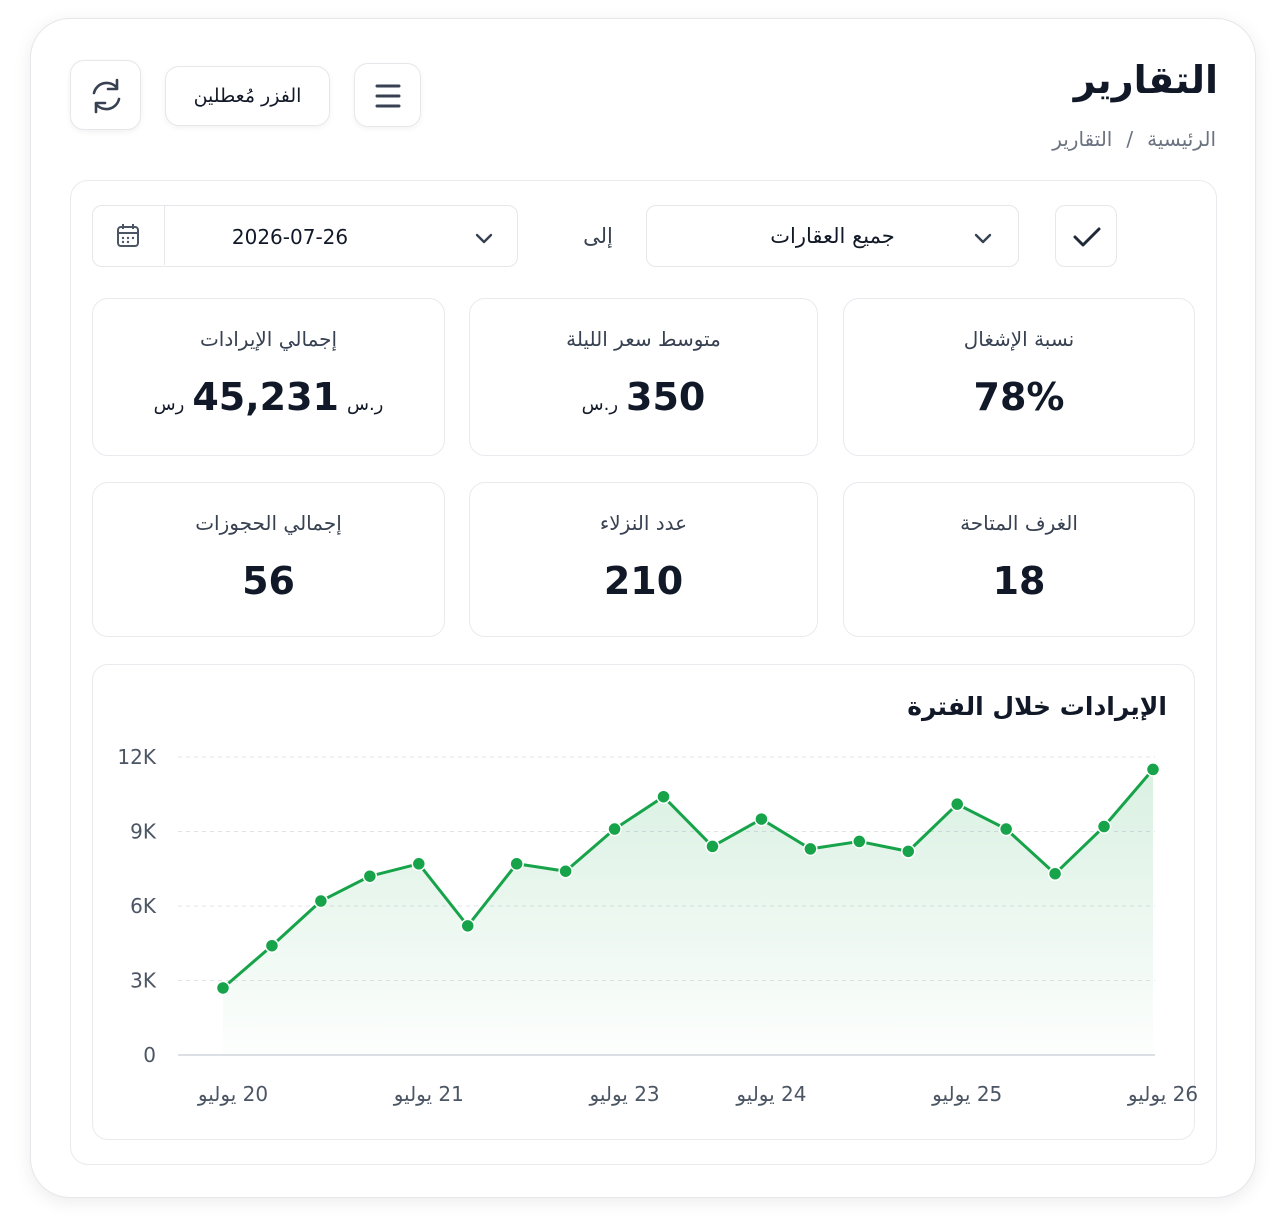 The image size is (1284, 1225). Describe the element at coordinates (143, 906) in the screenshot. I see `y-tick-label: 6K` at that location.